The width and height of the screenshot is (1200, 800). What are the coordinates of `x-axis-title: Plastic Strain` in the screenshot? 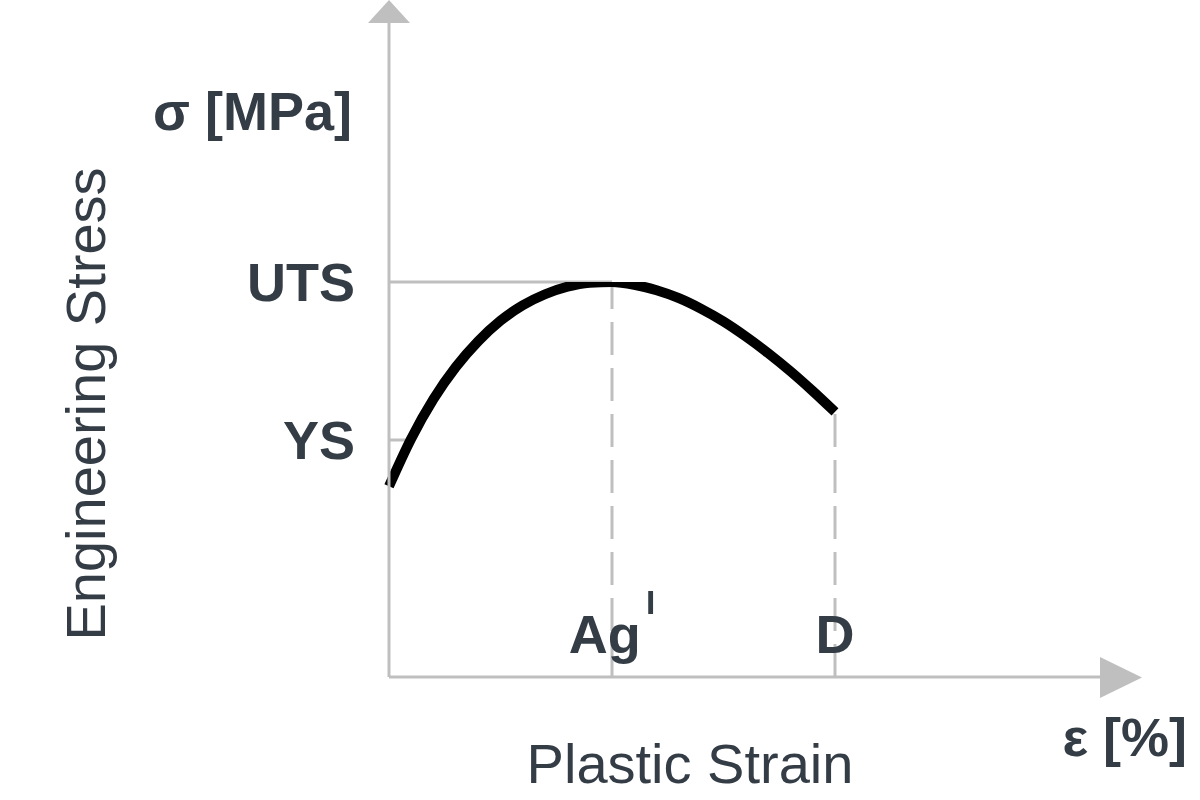 It's located at (690, 763).